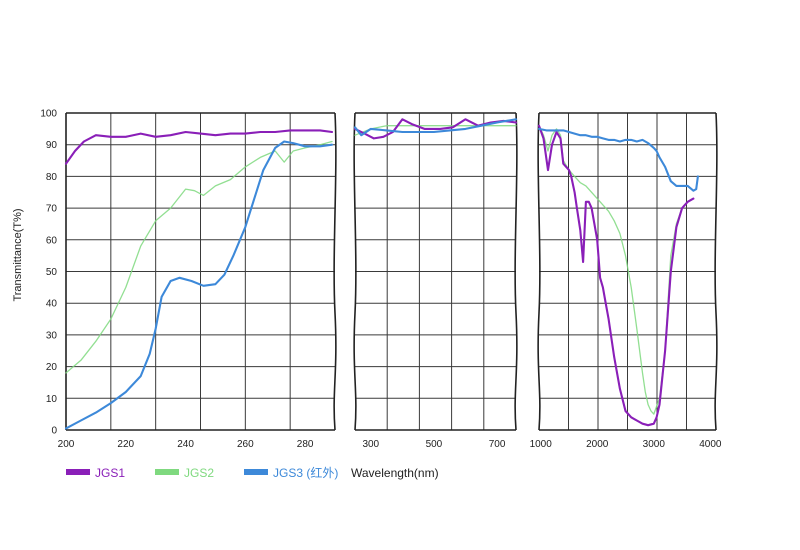  Describe the element at coordinates (256, 472) in the screenshot. I see `legend-swatch-jgs3` at that location.